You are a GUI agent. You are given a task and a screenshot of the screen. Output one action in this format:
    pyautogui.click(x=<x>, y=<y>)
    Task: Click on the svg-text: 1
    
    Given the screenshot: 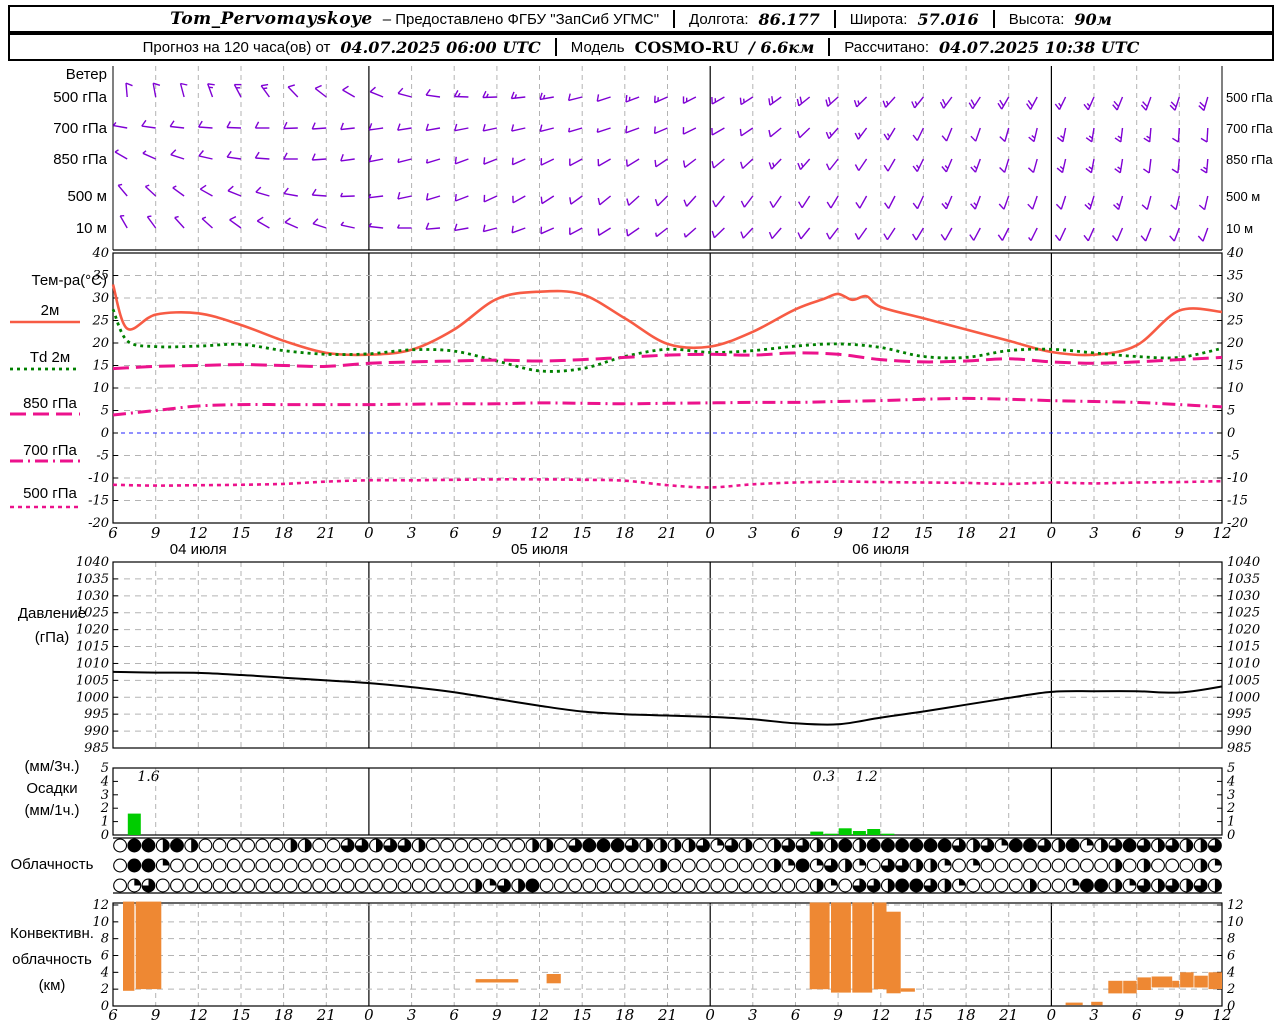 What is the action you would take?
    pyautogui.click(x=105, y=822)
    